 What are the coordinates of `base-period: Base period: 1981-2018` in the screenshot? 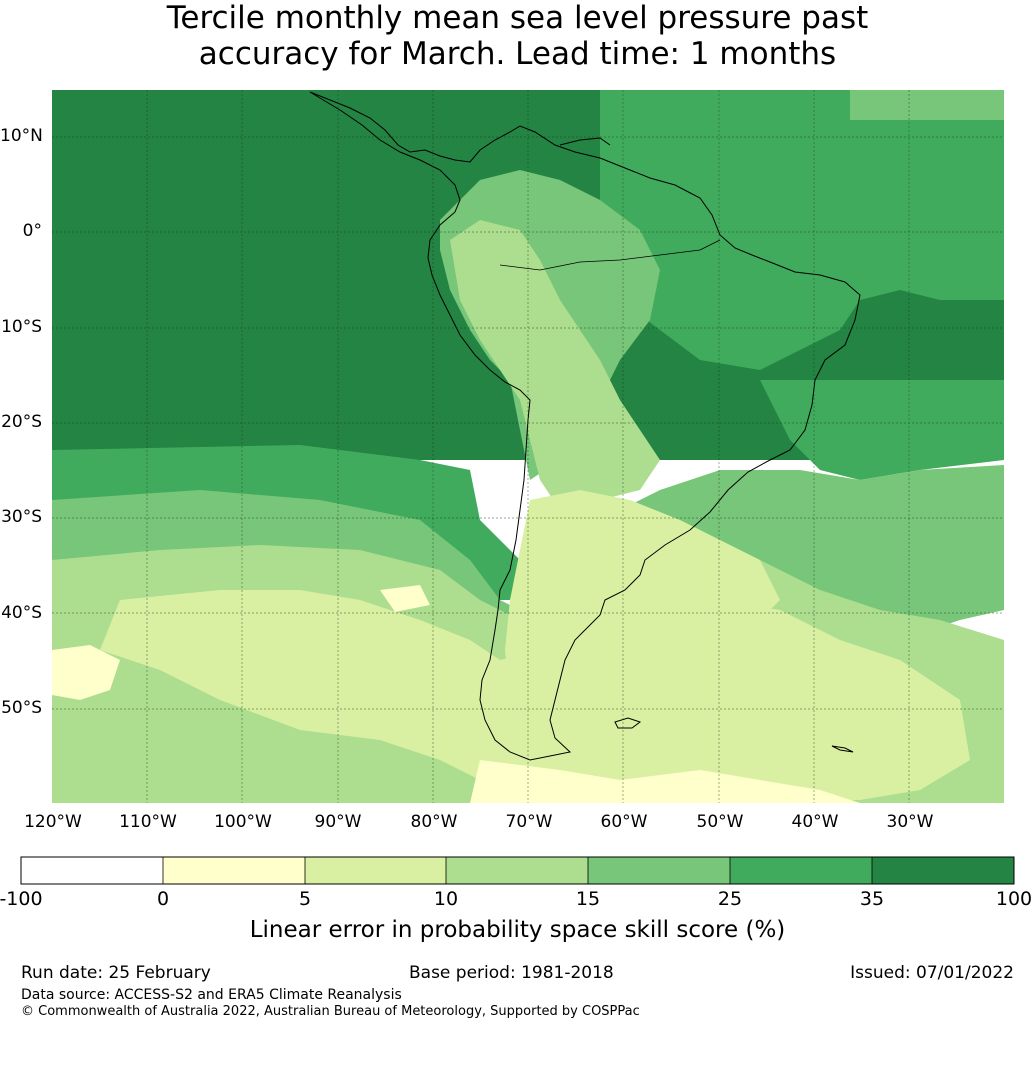 It's located at (511, 973).